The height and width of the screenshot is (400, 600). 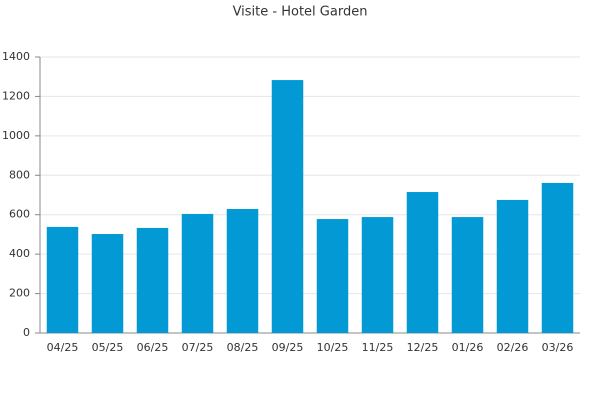 What do you see at coordinates (288, 347) in the screenshot?
I see `x-tick-label: 09/25` at bounding box center [288, 347].